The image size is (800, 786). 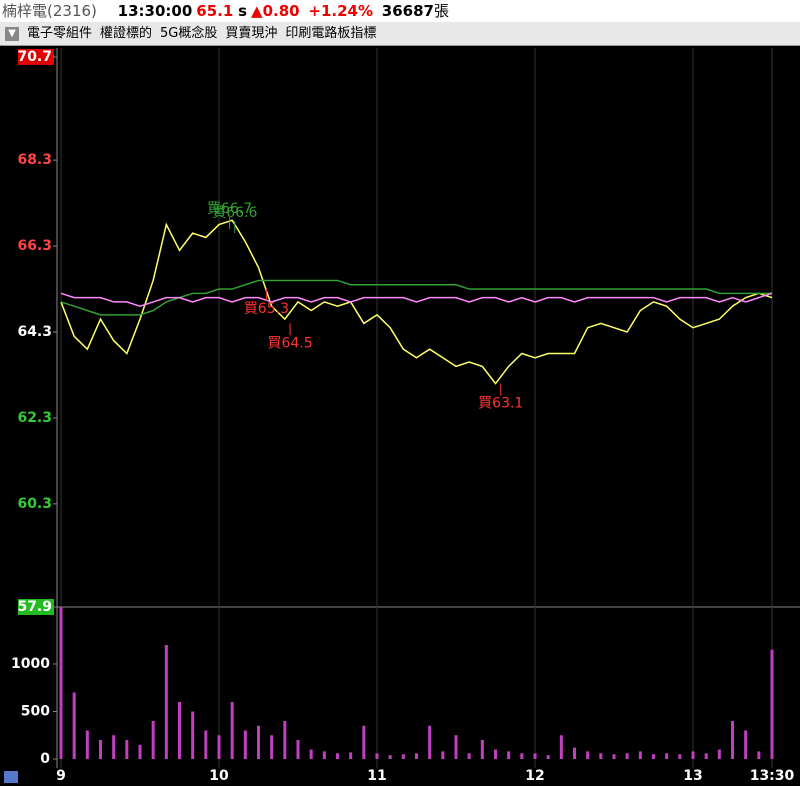 I want to click on y-tick-label: 60.3, so click(x=34, y=504).